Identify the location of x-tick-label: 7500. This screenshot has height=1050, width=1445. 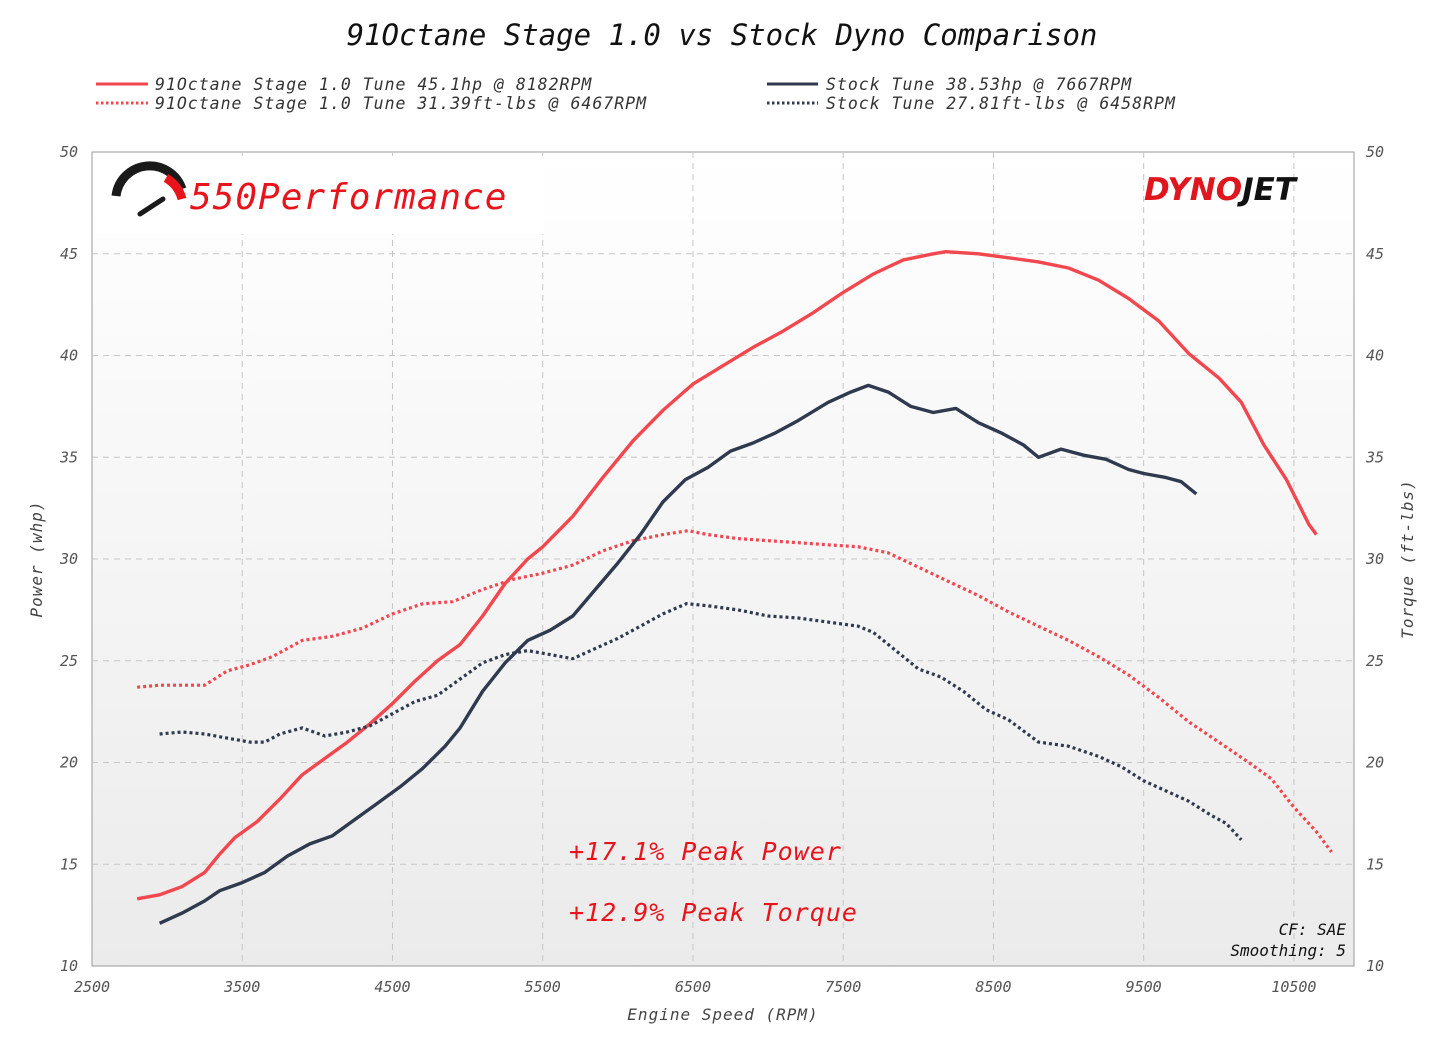
(843, 987).